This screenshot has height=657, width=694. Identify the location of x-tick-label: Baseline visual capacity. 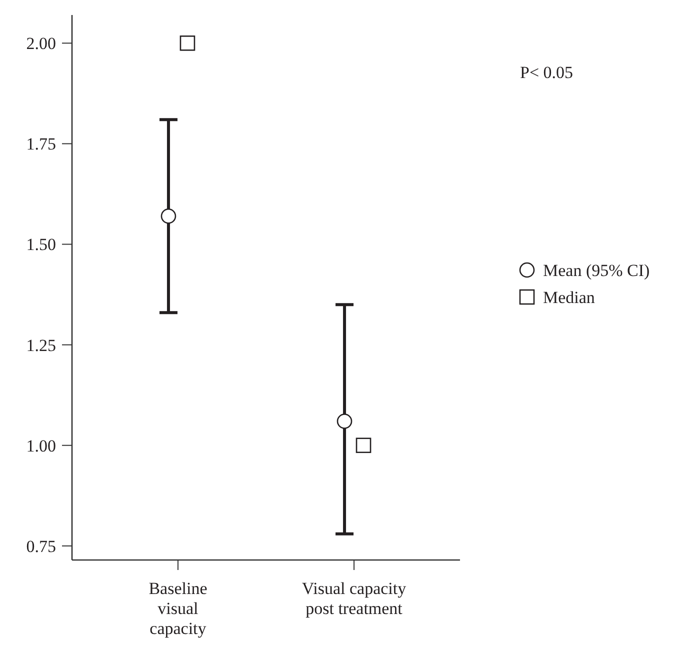
(178, 608).